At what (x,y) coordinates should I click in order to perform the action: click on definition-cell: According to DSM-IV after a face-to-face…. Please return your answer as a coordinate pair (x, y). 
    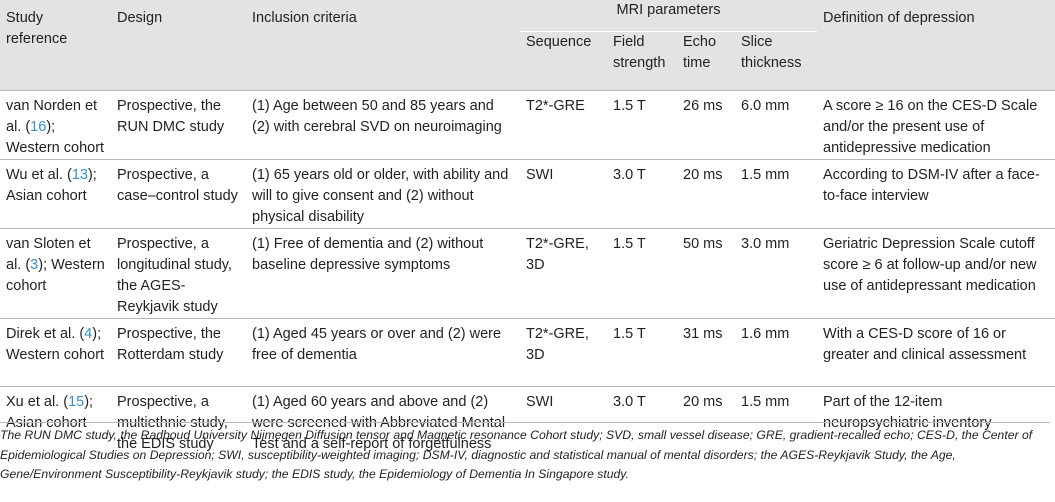
    Looking at the image, I should click on (931, 185).